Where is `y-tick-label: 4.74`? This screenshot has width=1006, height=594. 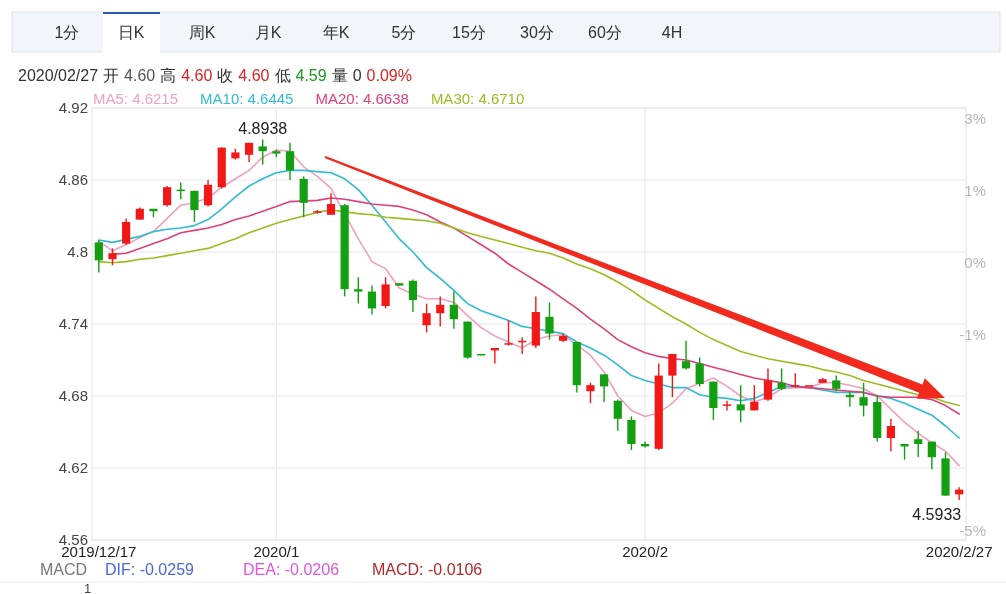 y-tick-label: 4.74 is located at coordinates (73, 323).